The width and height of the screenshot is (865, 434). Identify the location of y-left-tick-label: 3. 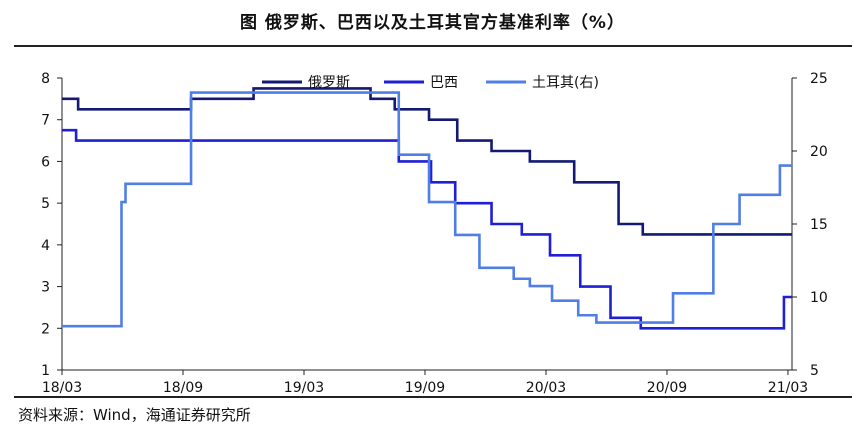
(45, 288).